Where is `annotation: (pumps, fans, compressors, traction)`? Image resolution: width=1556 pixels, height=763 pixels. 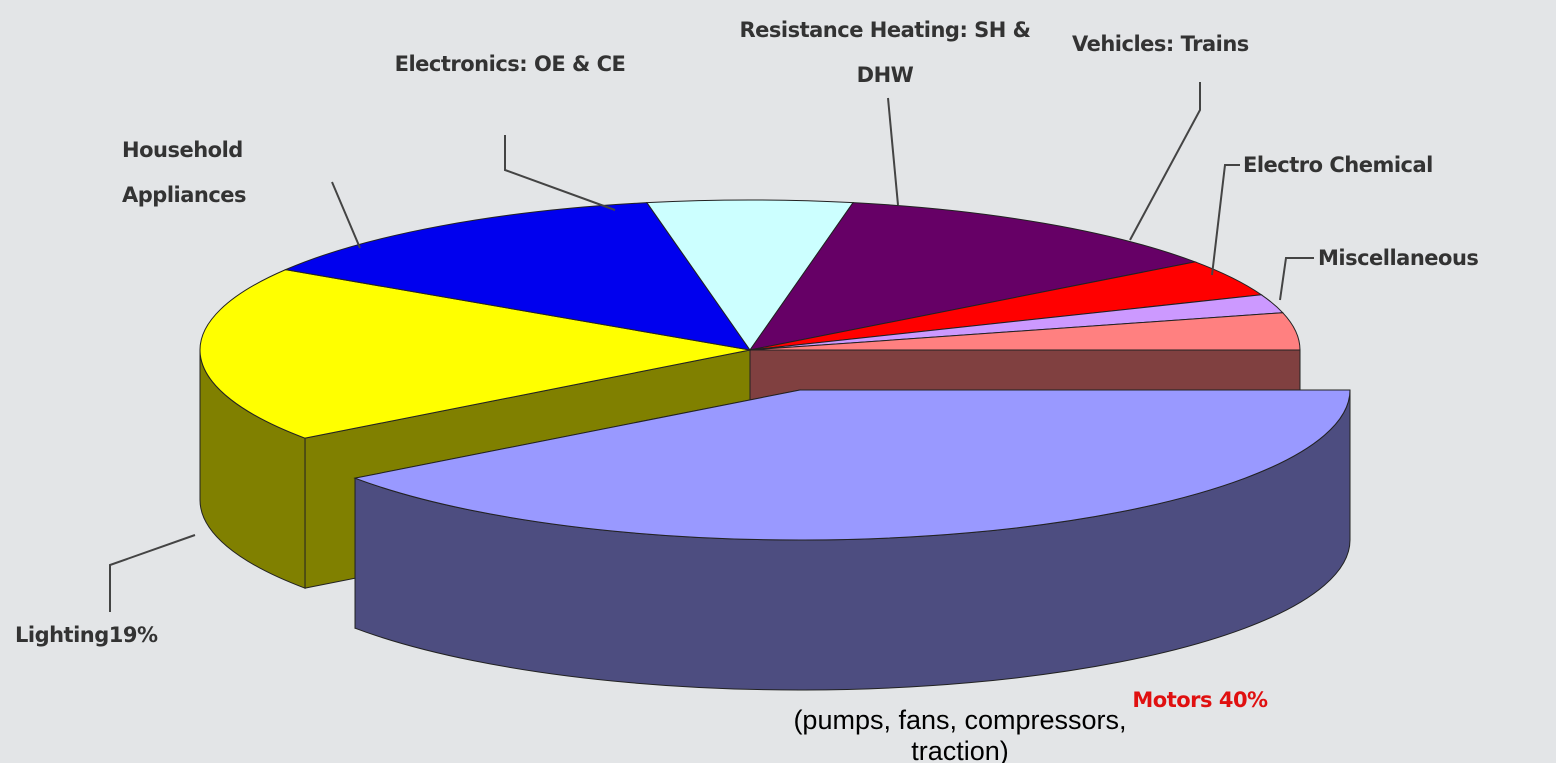
annotation: (pumps, fans, compressors, traction) is located at coordinates (960, 734).